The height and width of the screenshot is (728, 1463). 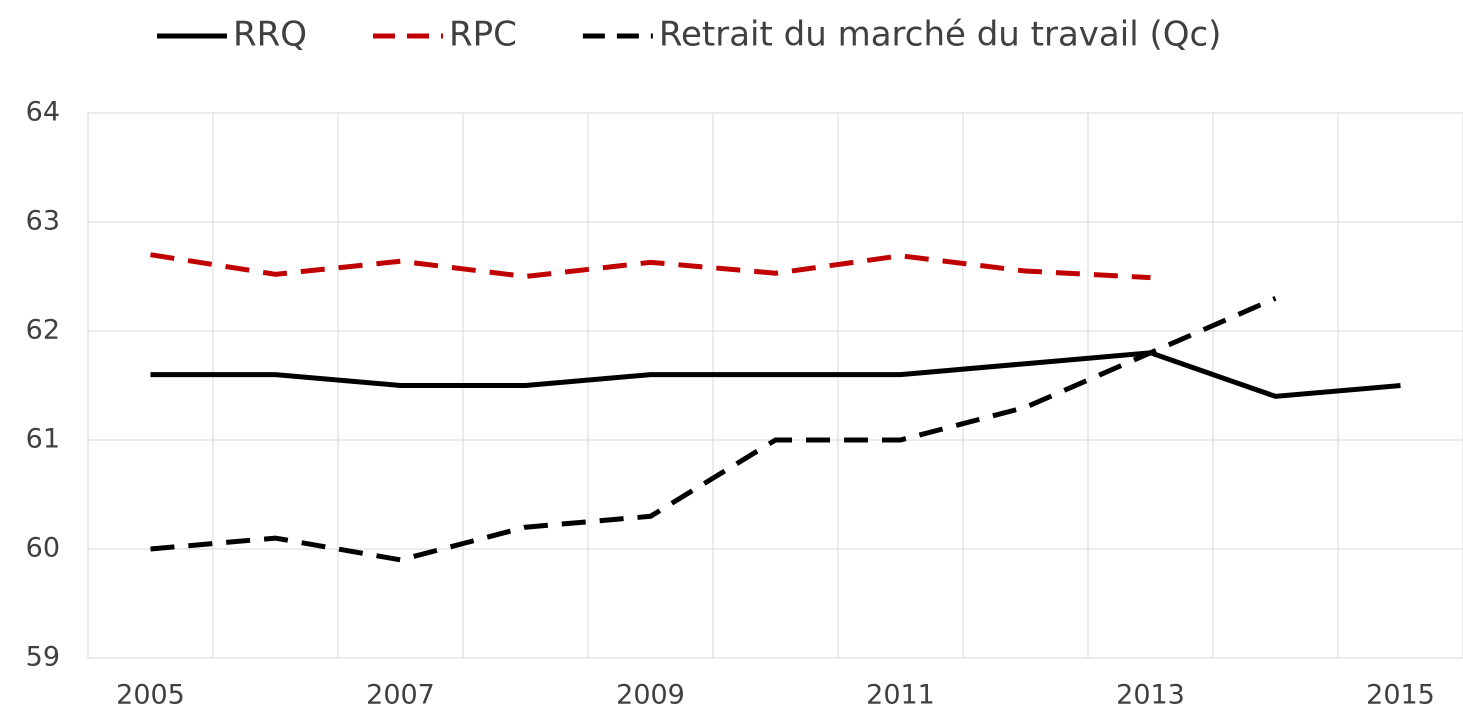 I want to click on y-tick-label: 64, so click(x=43, y=112).